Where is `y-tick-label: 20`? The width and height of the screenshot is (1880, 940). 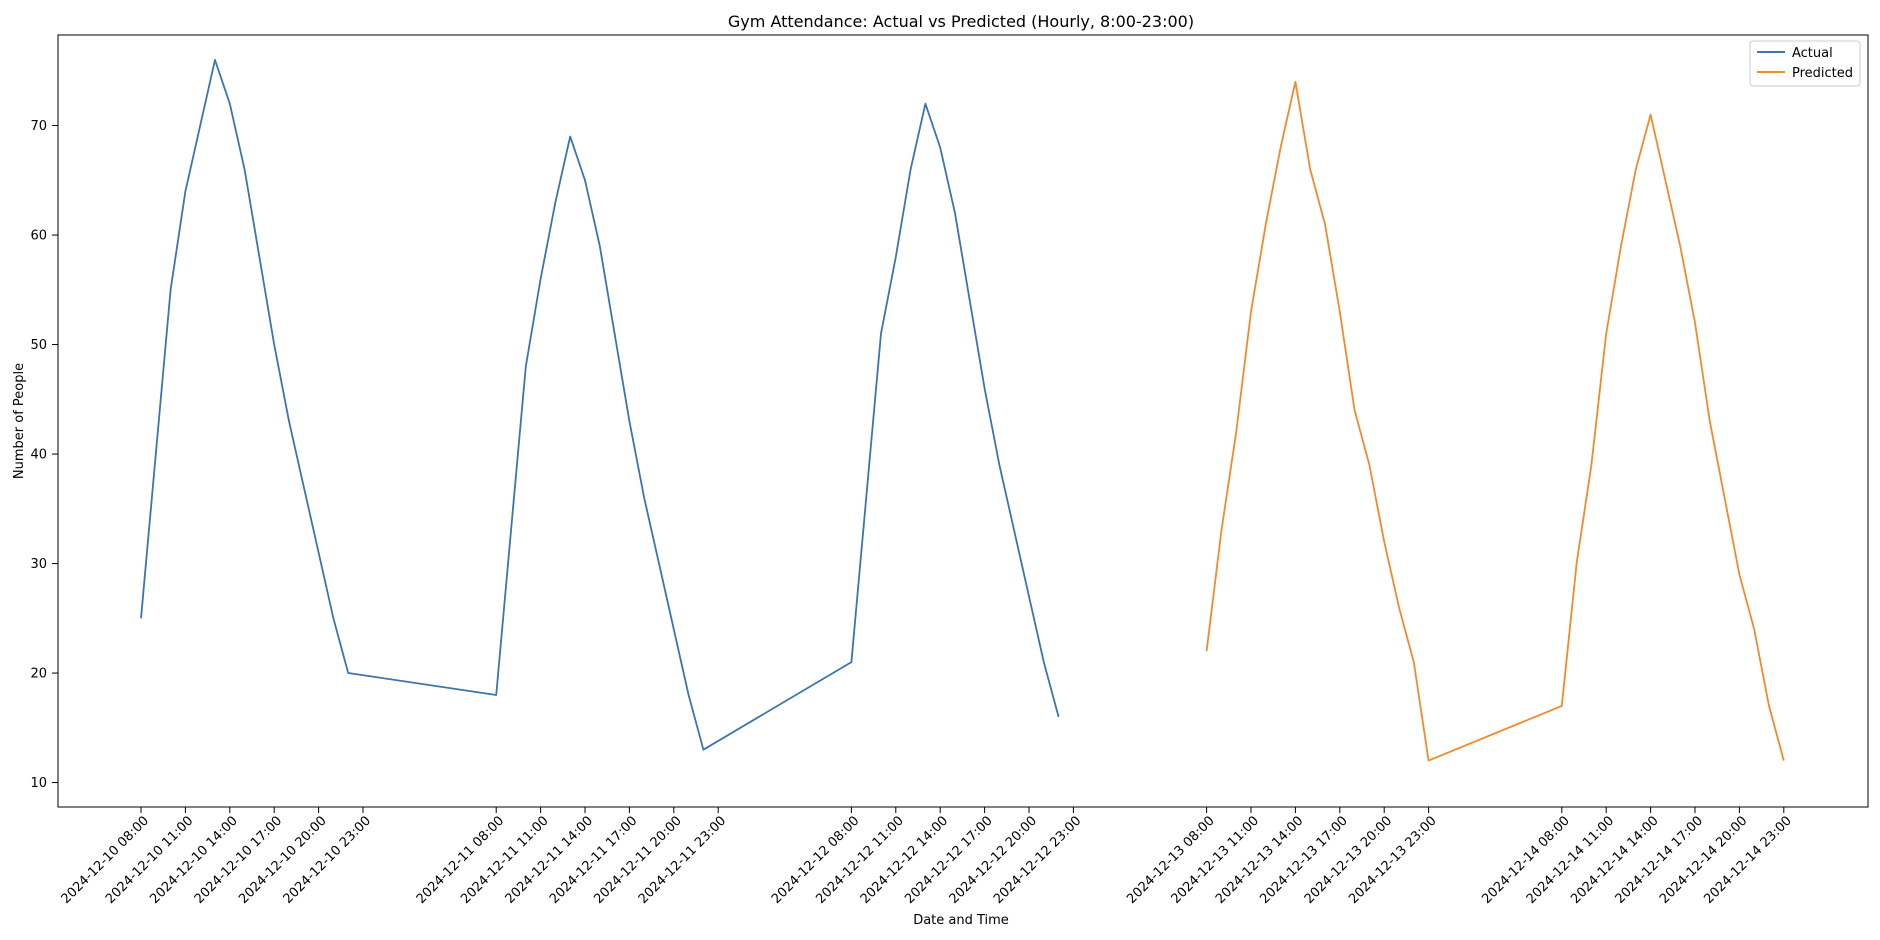 y-tick-label: 20 is located at coordinates (38, 674).